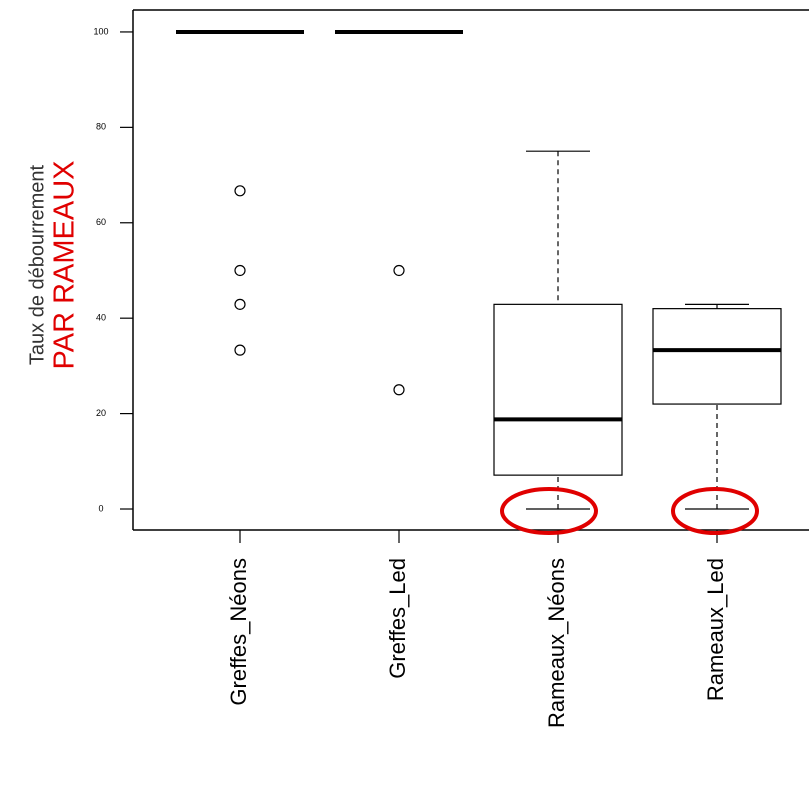  What do you see at coordinates (100, 508) in the screenshot?
I see `y-tick-label: 0` at bounding box center [100, 508].